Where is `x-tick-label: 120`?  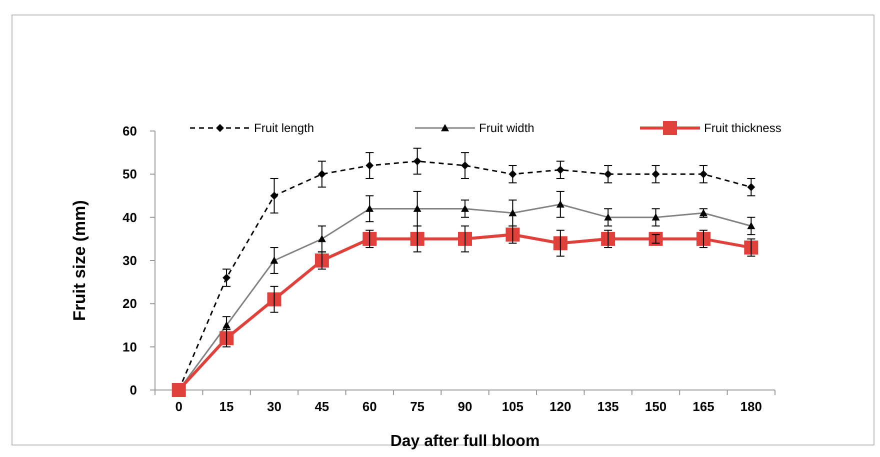
x-tick-label: 120 is located at coordinates (561, 406).